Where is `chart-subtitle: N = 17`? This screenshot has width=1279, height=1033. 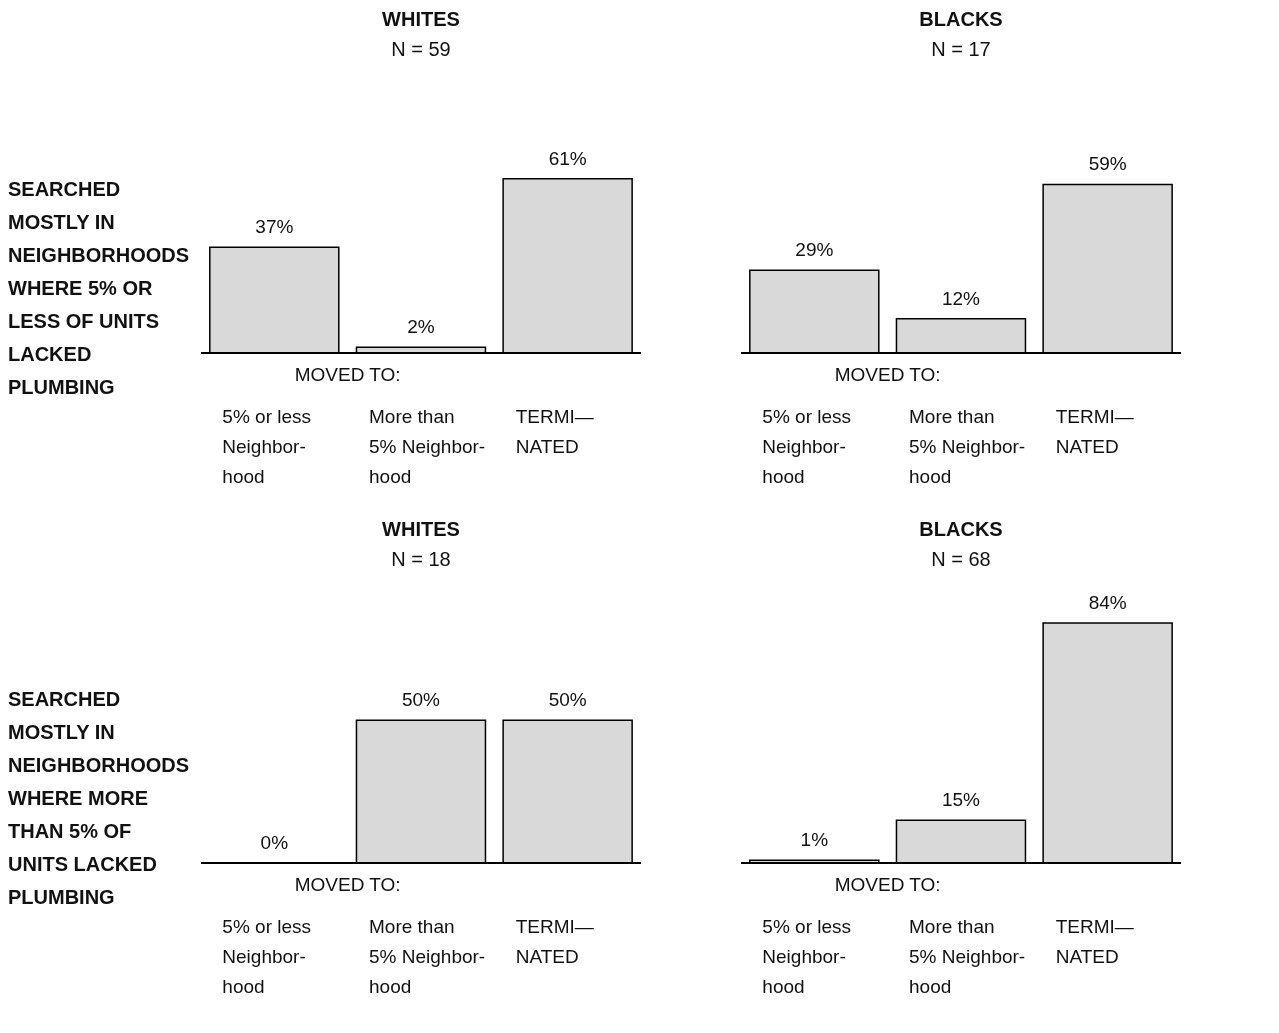
chart-subtitle: N = 17 is located at coordinates (961, 50).